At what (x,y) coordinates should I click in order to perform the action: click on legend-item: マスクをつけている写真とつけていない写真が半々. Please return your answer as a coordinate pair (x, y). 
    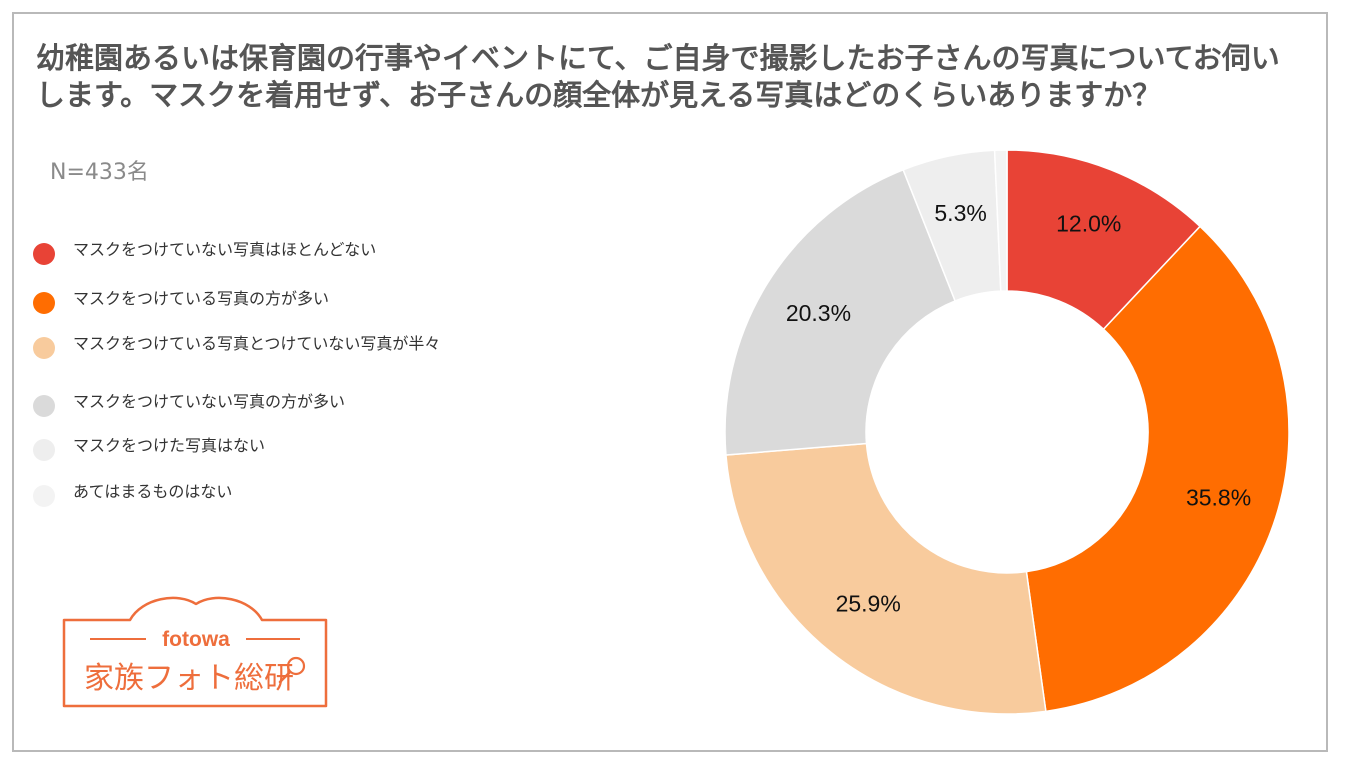
    Looking at the image, I should click on (255, 346).